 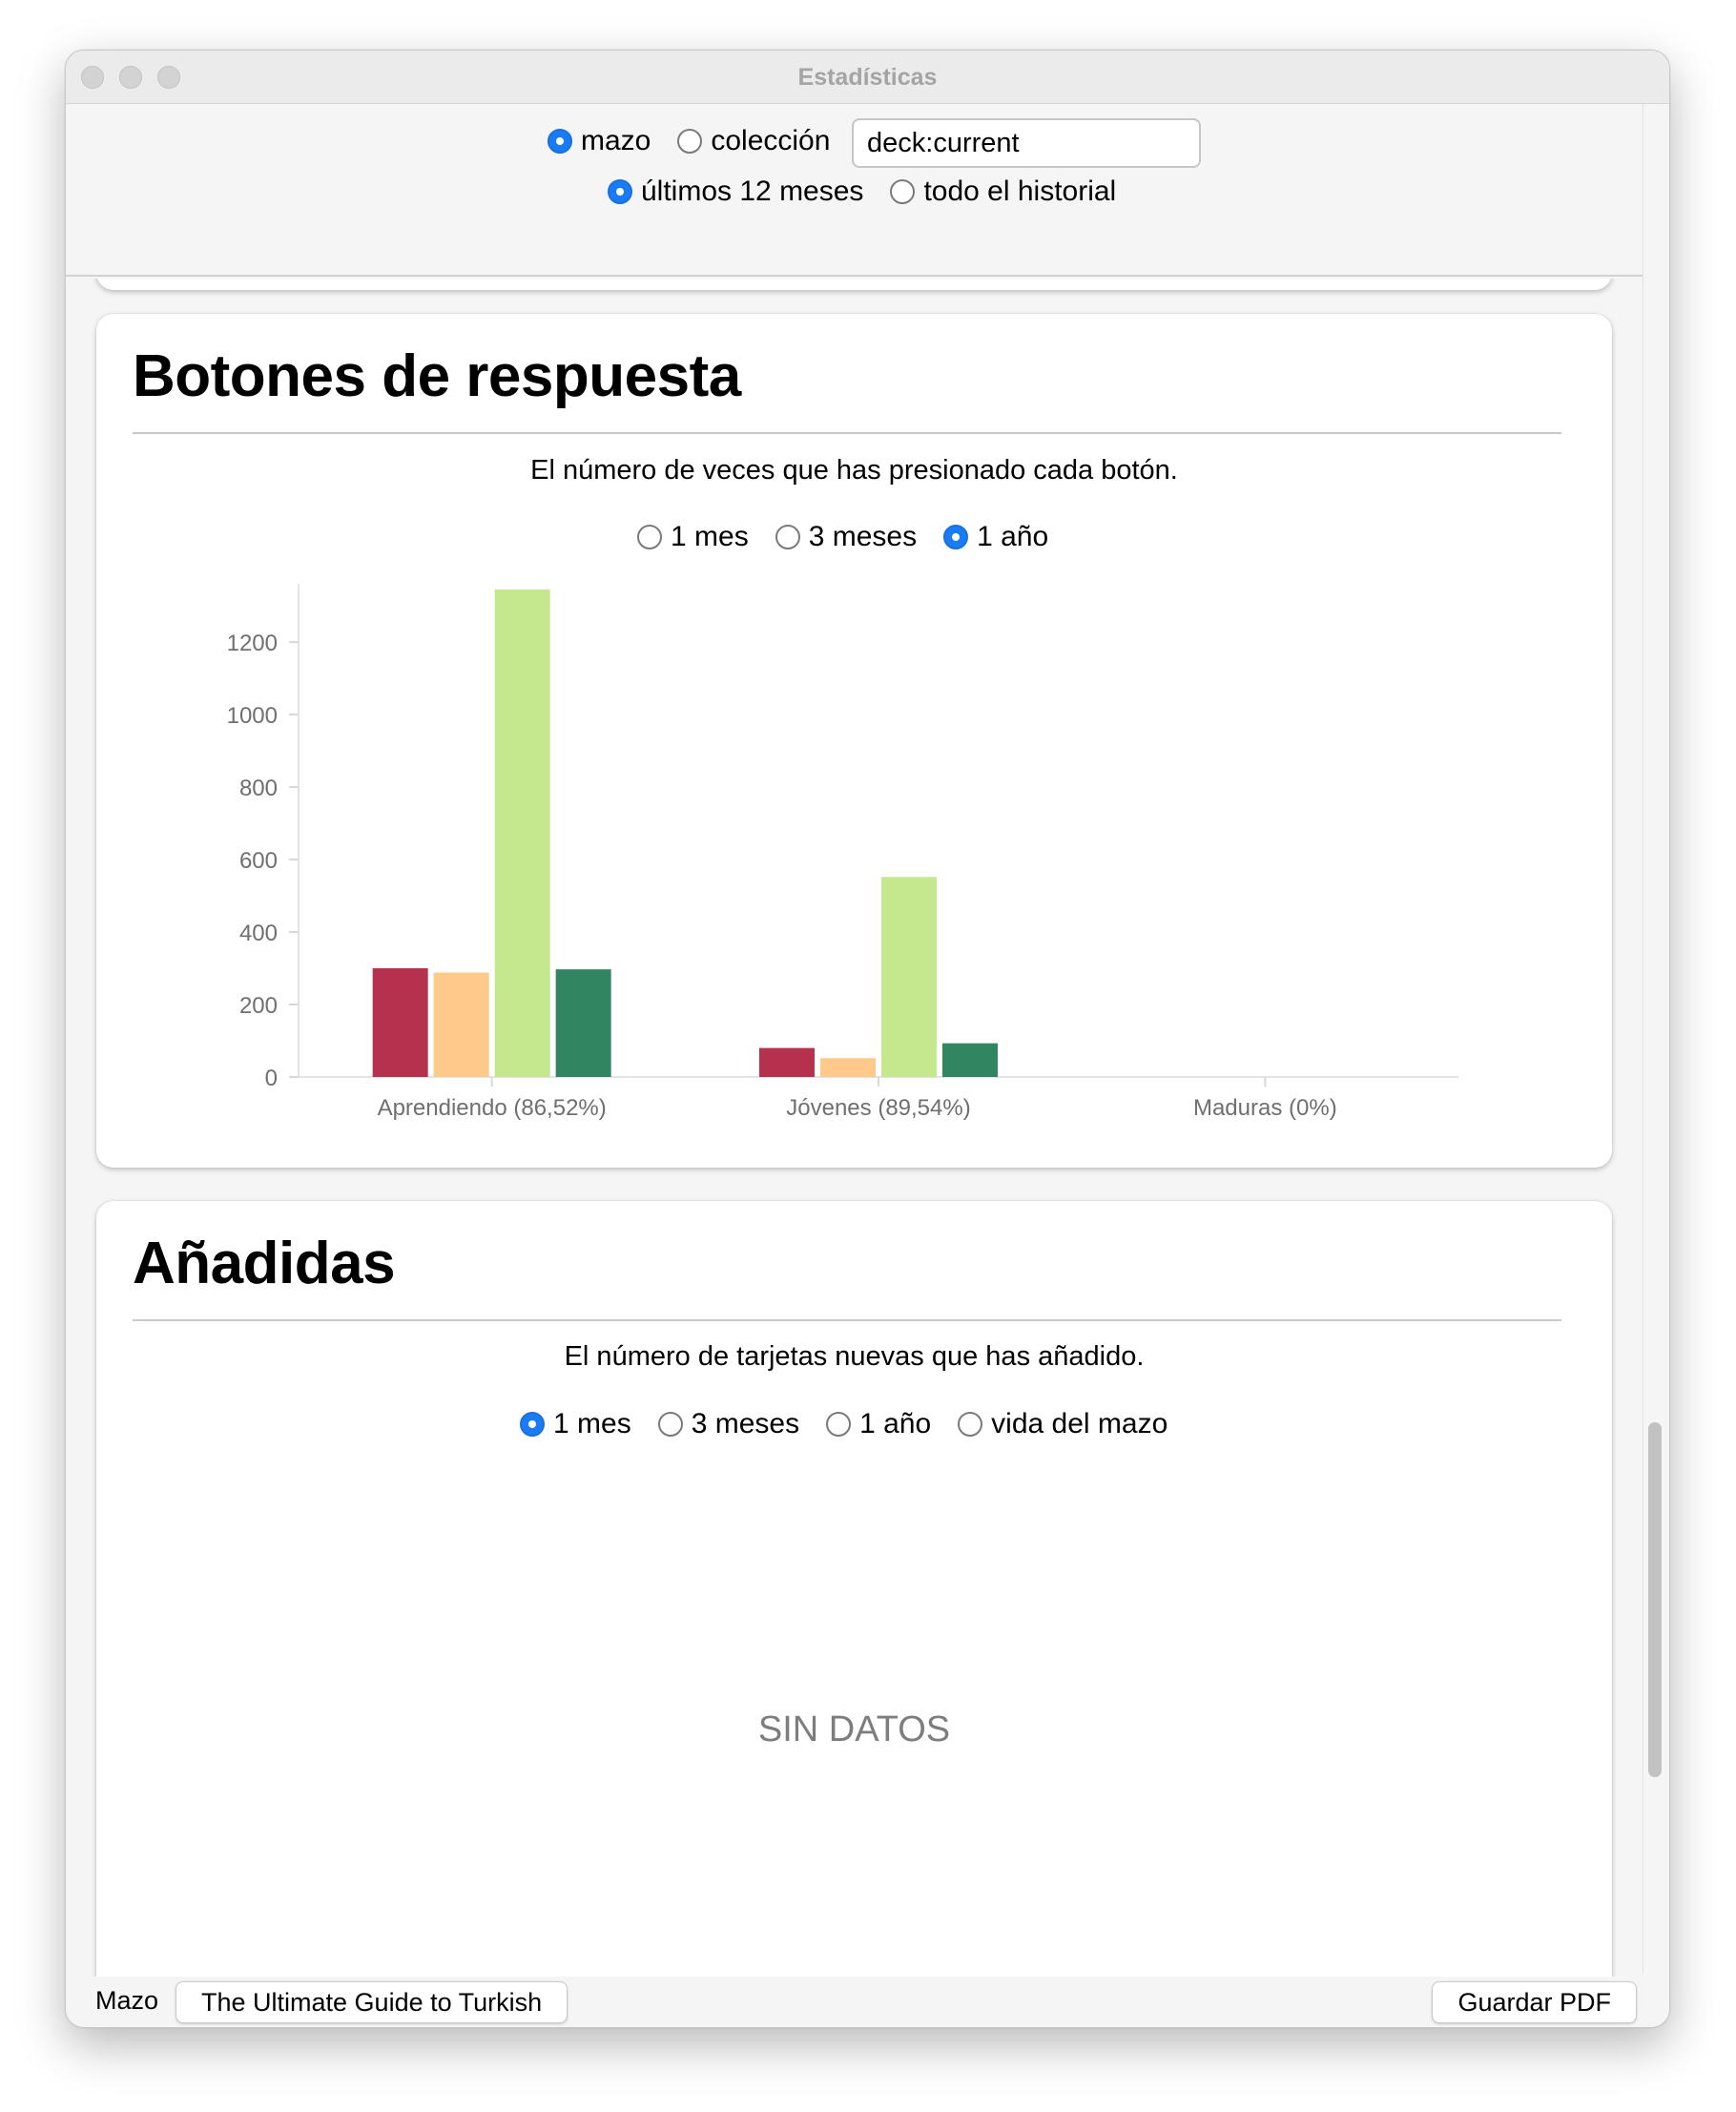 What do you see at coordinates (1079, 1423) in the screenshot?
I see `range-label: vida del mazo` at bounding box center [1079, 1423].